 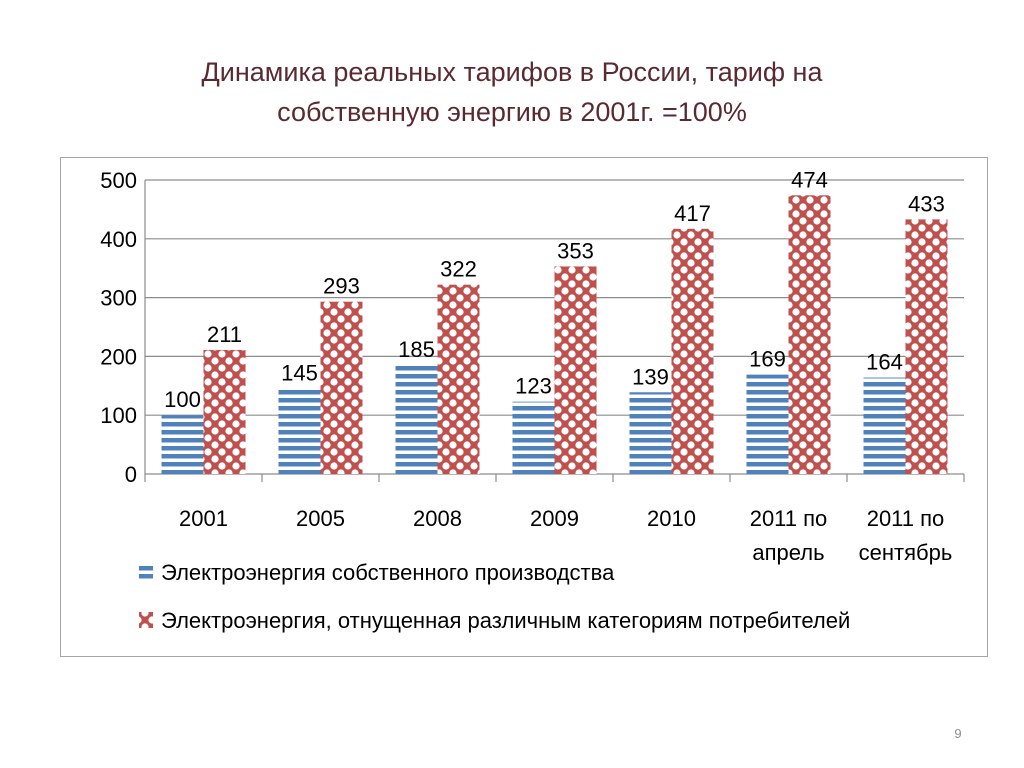 What do you see at coordinates (118, 298) in the screenshot?
I see `y-tick-label: 300` at bounding box center [118, 298].